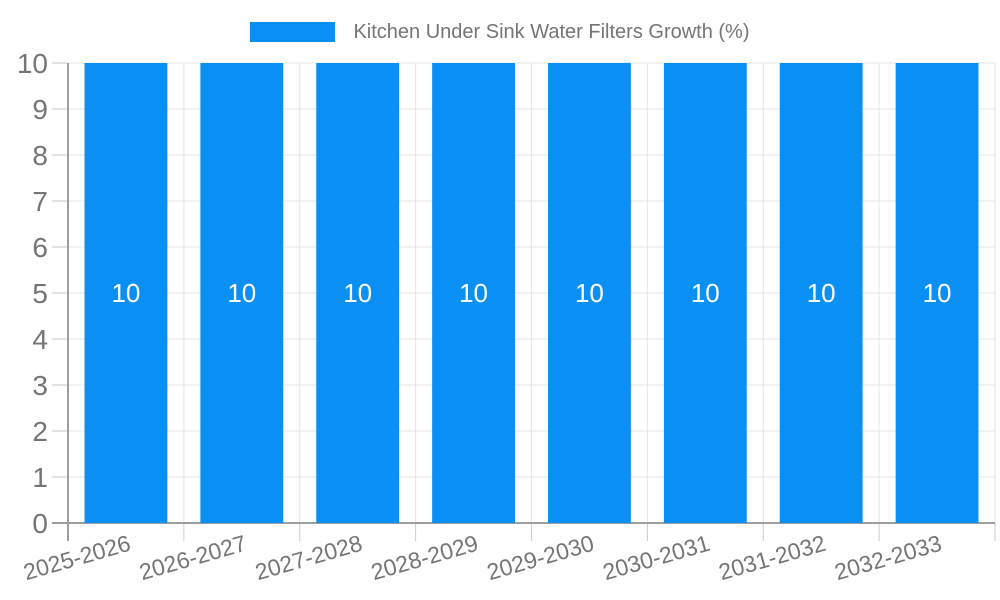  I want to click on x-tick-label: 2032-2033, so click(888, 557).